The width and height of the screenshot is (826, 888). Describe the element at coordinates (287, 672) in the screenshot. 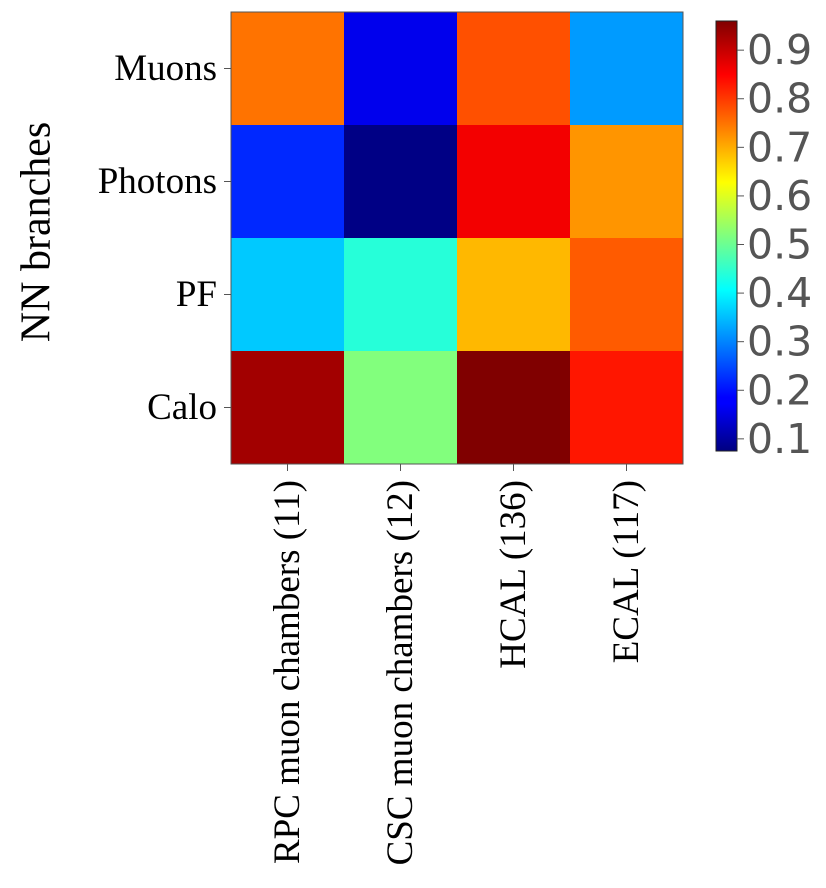

I see `column-label: RPC muon chambers (11)` at that location.